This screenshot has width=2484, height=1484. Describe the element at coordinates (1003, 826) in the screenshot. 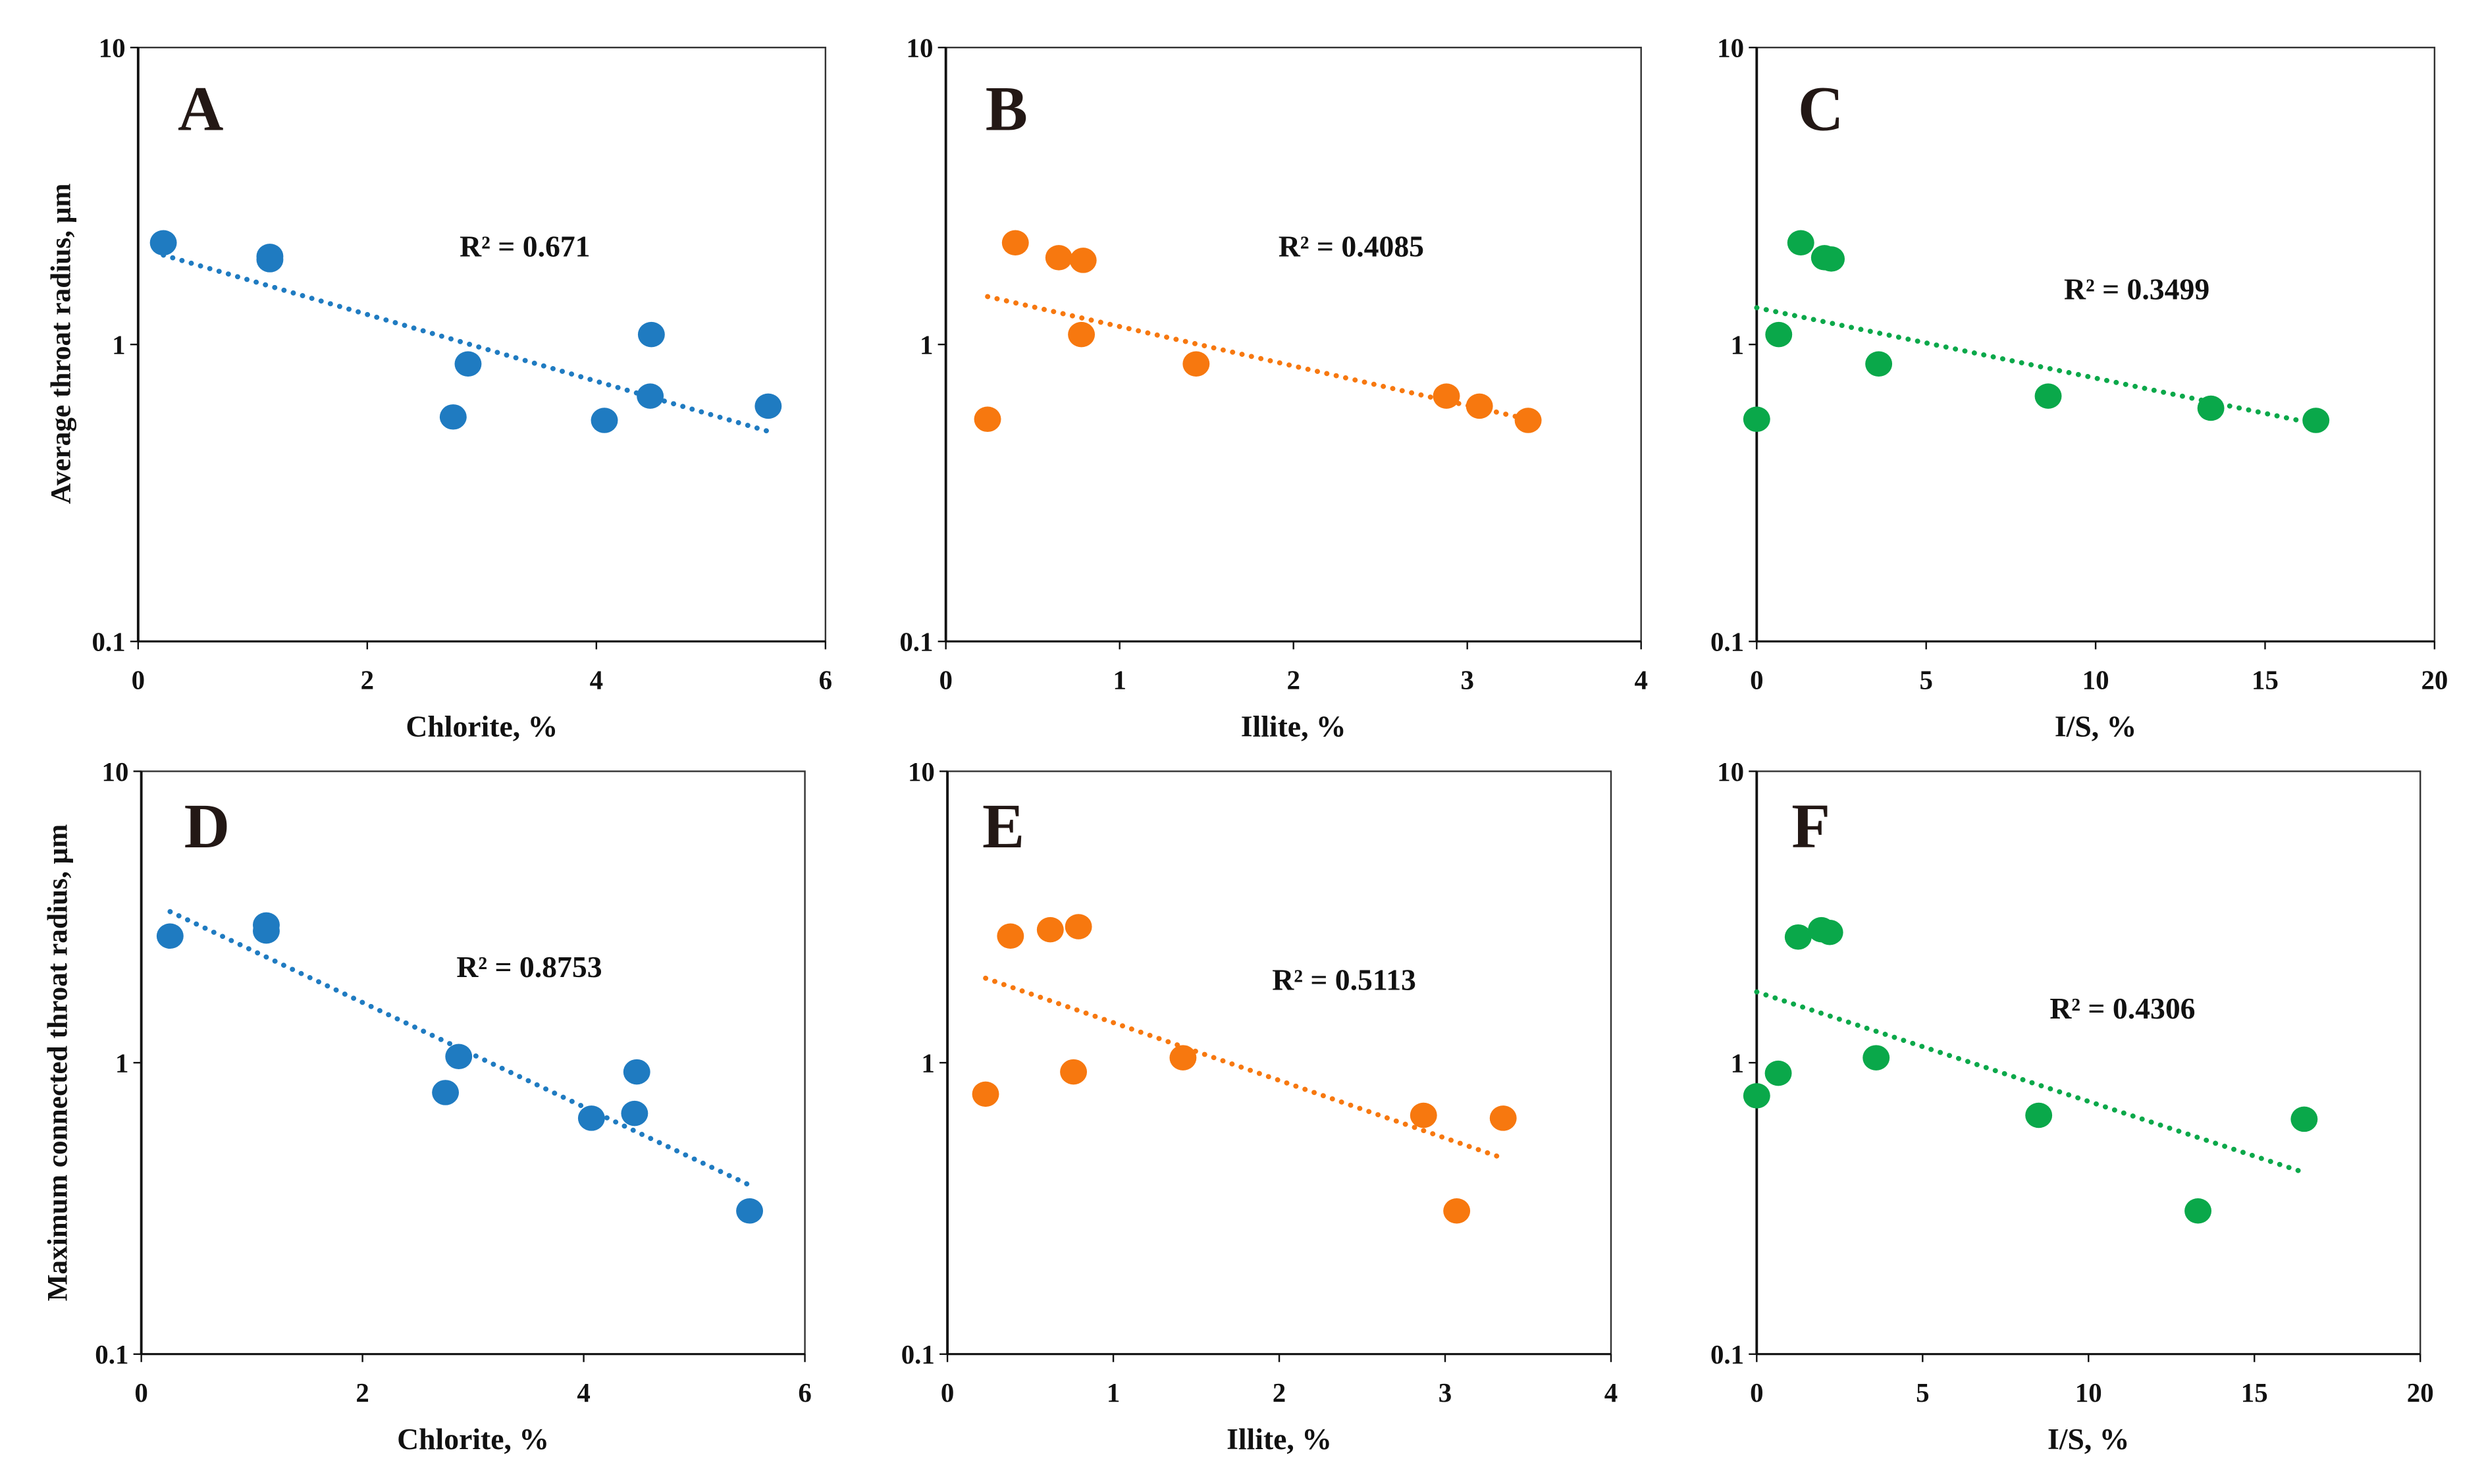

I see `panel-letter: E` at that location.